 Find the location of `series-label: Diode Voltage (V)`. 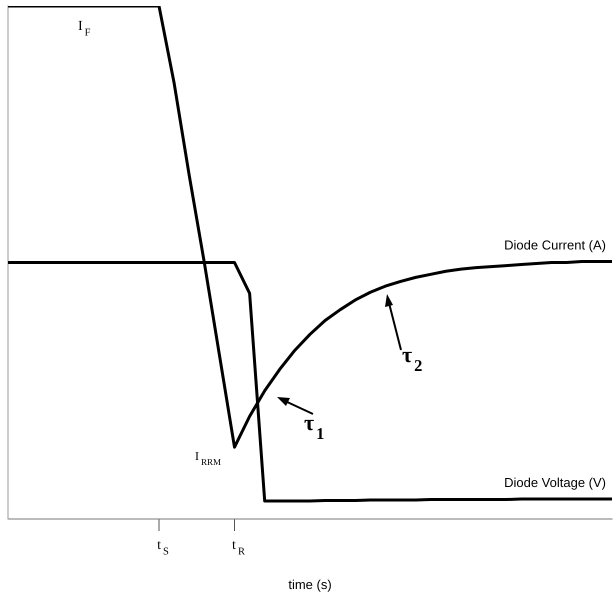

series-label: Diode Voltage (V) is located at coordinates (555, 482).